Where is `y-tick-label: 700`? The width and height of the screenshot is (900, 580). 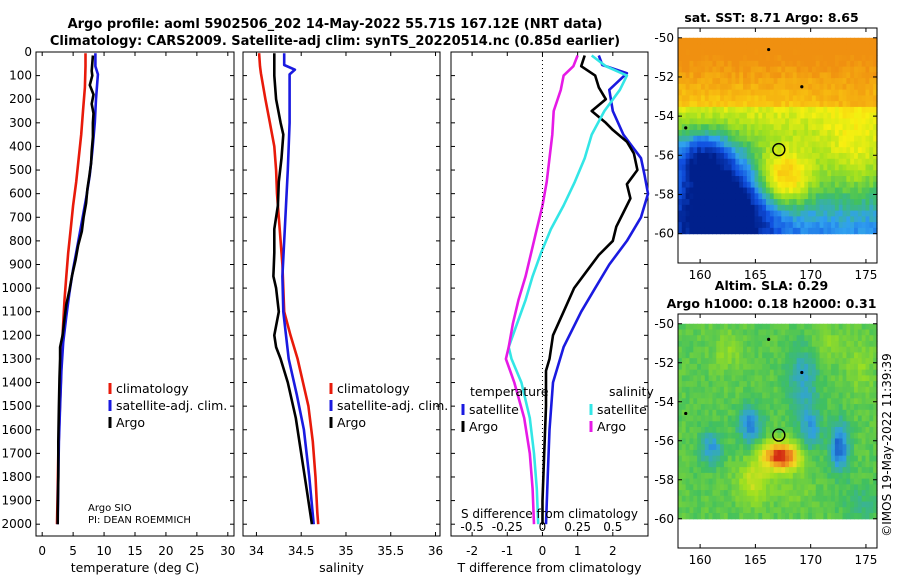
y-tick-label: 700 is located at coordinates (20, 217).